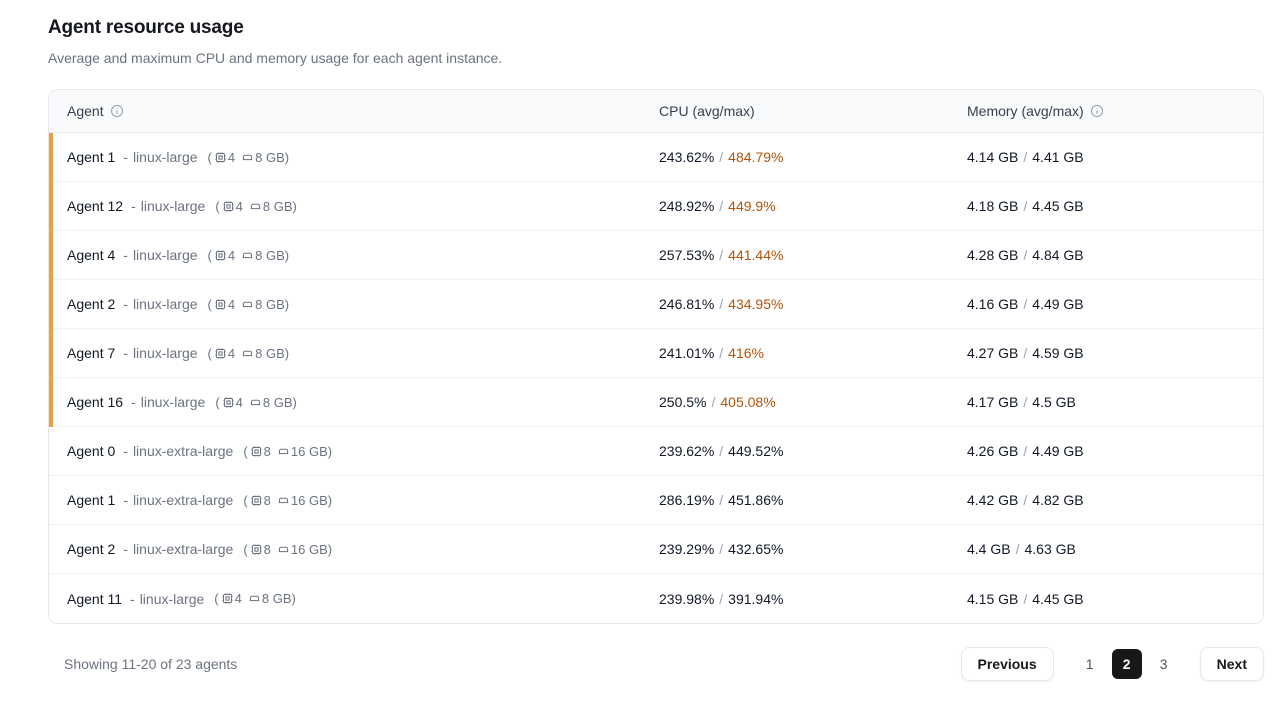  Describe the element at coordinates (345, 304) in the screenshot. I see `agent-cell: Agent 2 - linux-large ( 4` at that location.